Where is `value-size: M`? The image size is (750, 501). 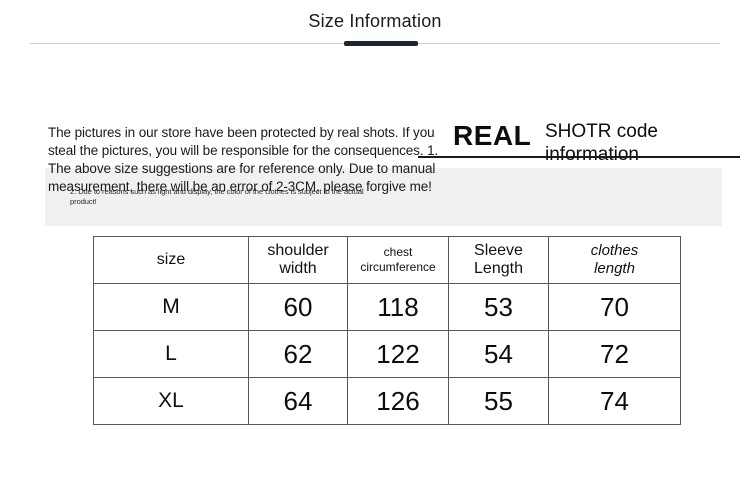
value-size: M is located at coordinates (171, 306).